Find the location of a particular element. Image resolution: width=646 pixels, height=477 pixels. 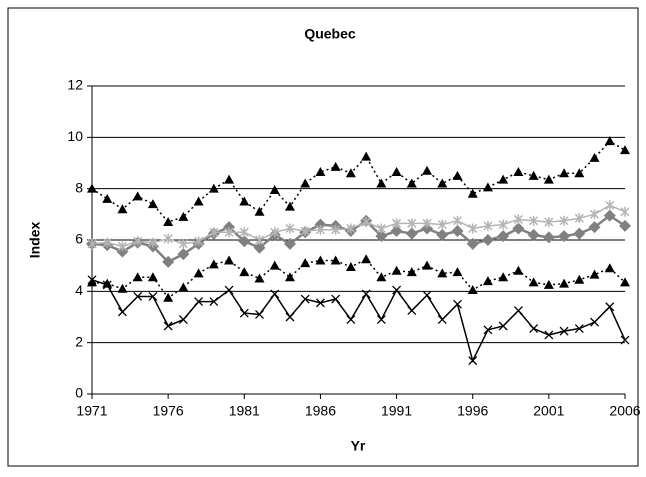

y-tick-label: 6 is located at coordinates (79, 239).